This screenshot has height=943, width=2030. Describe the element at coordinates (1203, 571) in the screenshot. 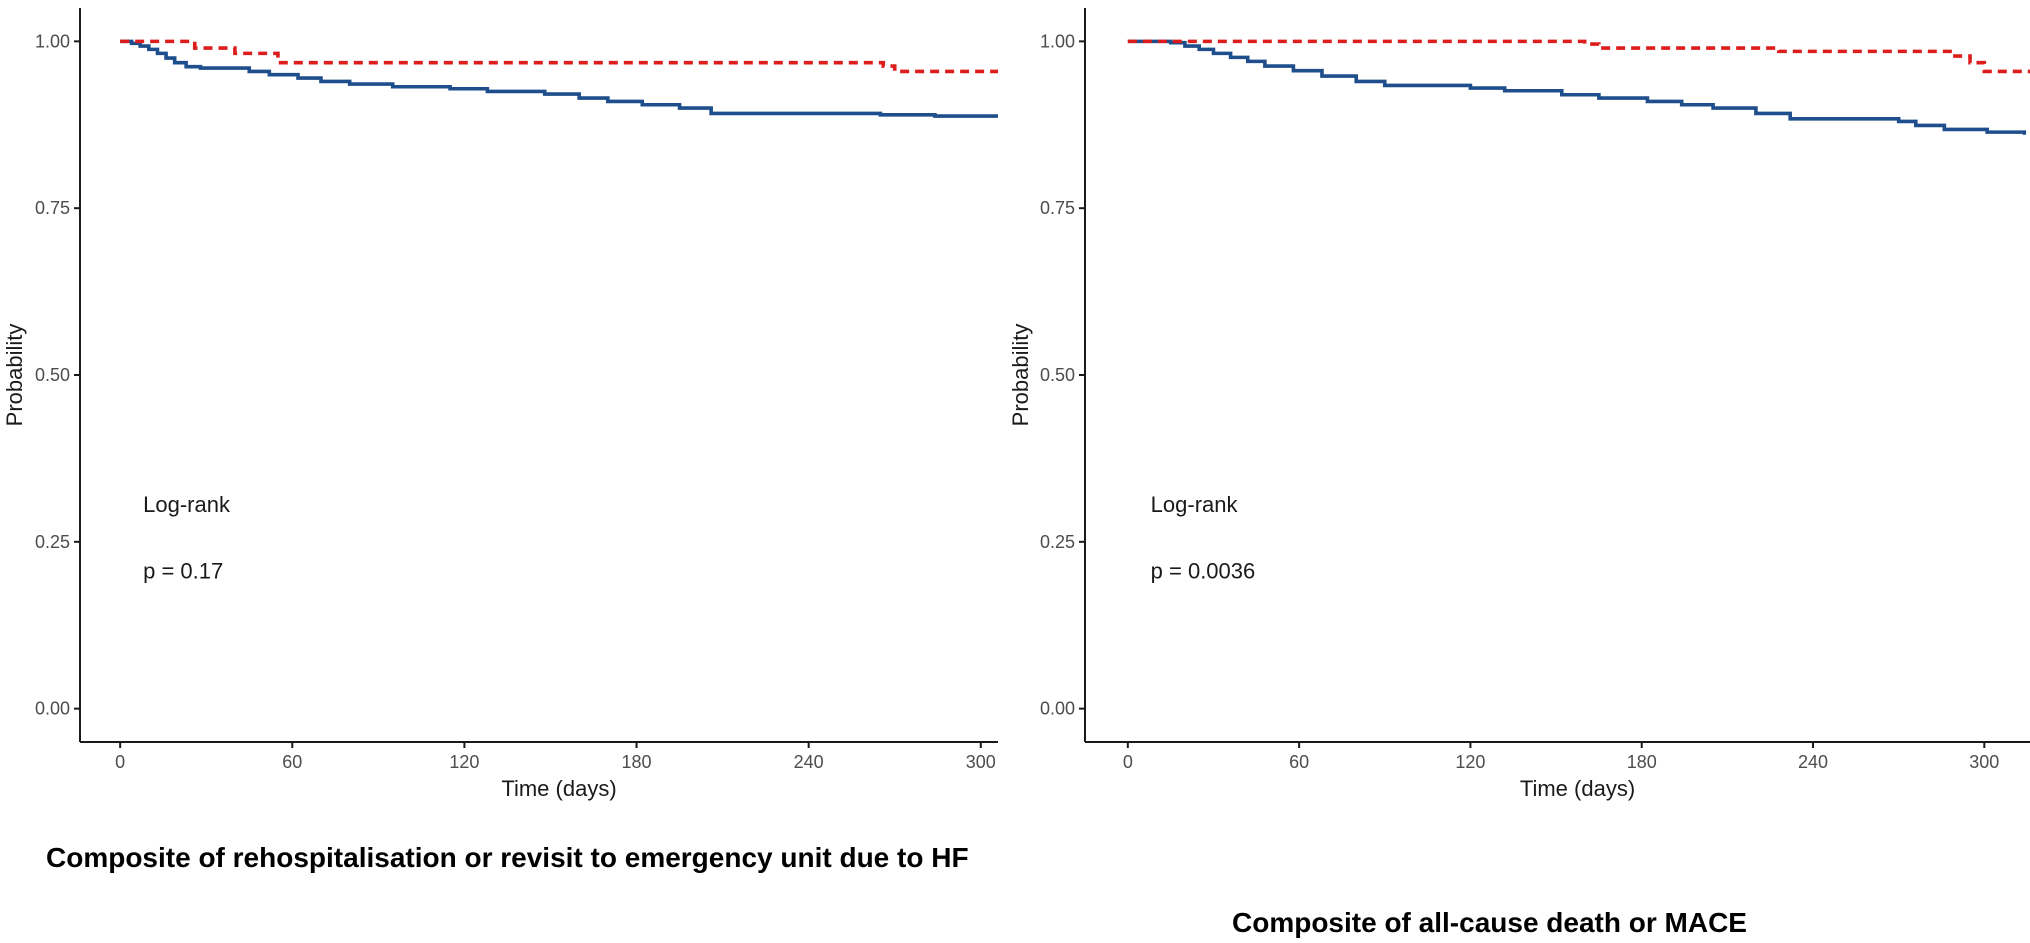

I see `p-value-label: p = 0.0036` at that location.